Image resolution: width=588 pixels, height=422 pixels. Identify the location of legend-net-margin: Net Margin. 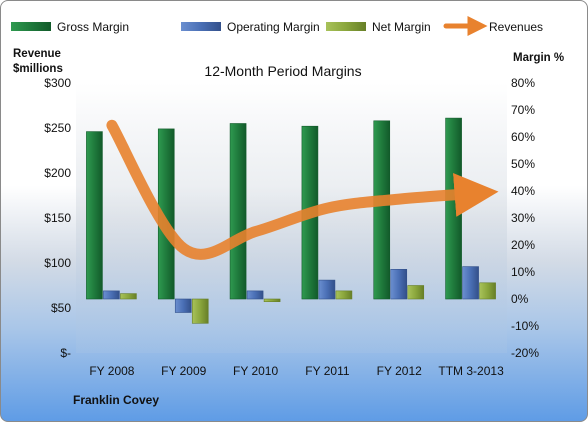
(378, 27).